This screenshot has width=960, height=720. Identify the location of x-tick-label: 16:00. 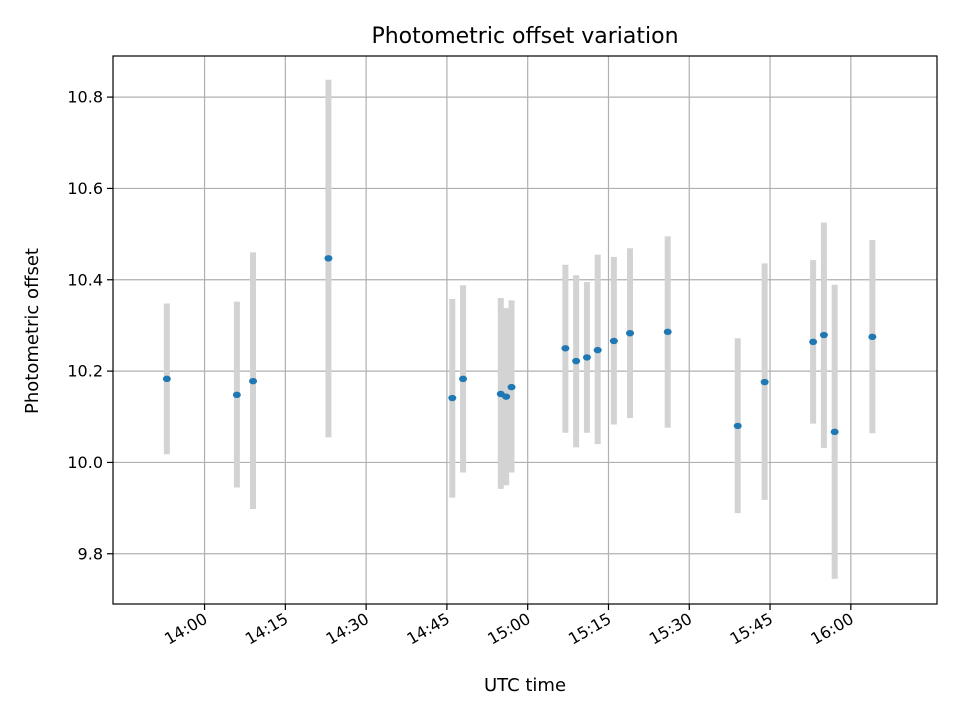
(831, 629).